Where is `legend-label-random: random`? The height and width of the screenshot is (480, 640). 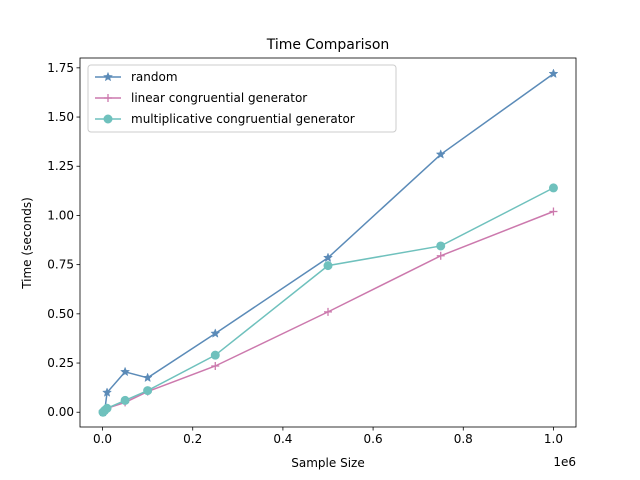 legend-label-random: random is located at coordinates (154, 77).